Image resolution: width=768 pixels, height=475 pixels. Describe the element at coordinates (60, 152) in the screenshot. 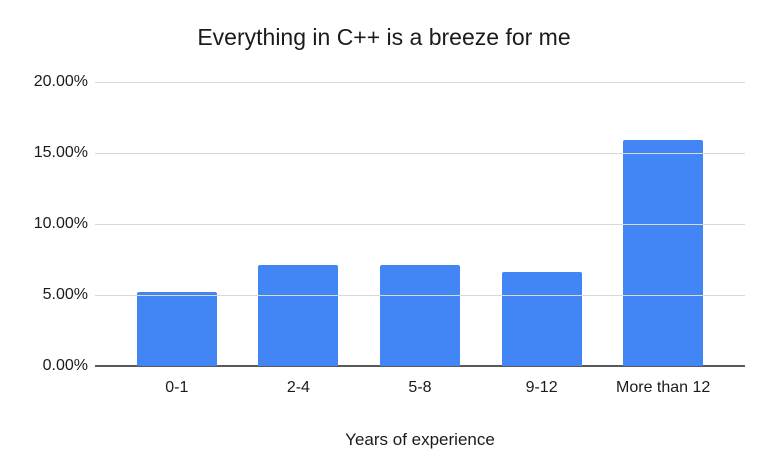

I see `y-tick-label: 15.00%` at that location.